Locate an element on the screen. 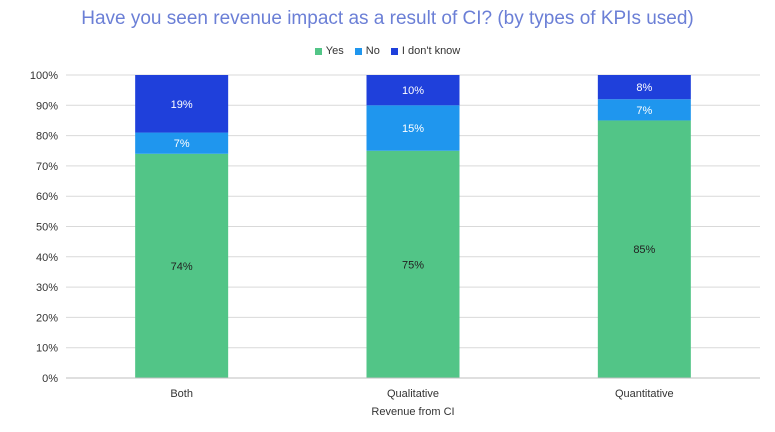 Image resolution: width=775 pixels, height=432 pixels. bar-qualitative-no is located at coordinates (413, 128).